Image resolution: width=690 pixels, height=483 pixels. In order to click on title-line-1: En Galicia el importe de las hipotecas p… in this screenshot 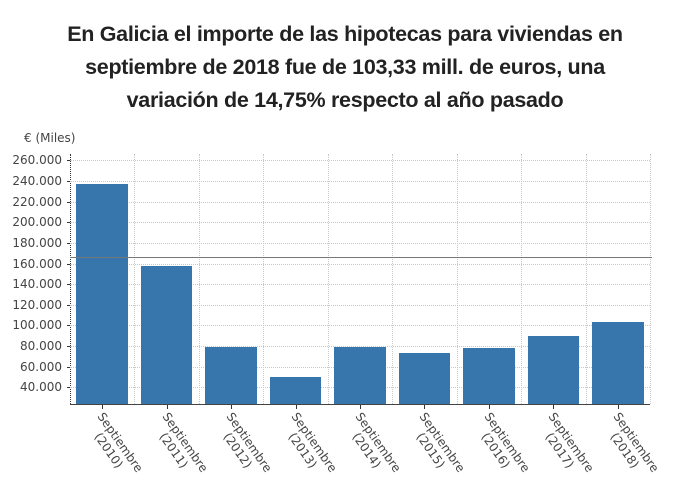, I will do `click(345, 34)`.